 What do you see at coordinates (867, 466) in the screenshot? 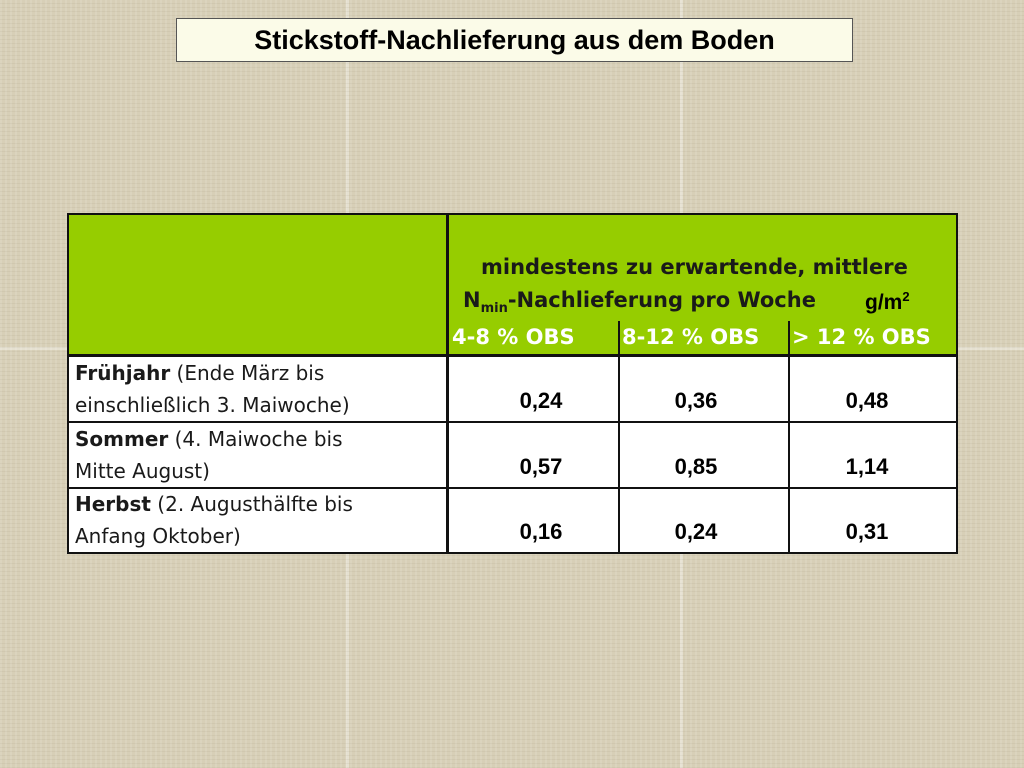
I see `table-cell: 1,14` at bounding box center [867, 466].